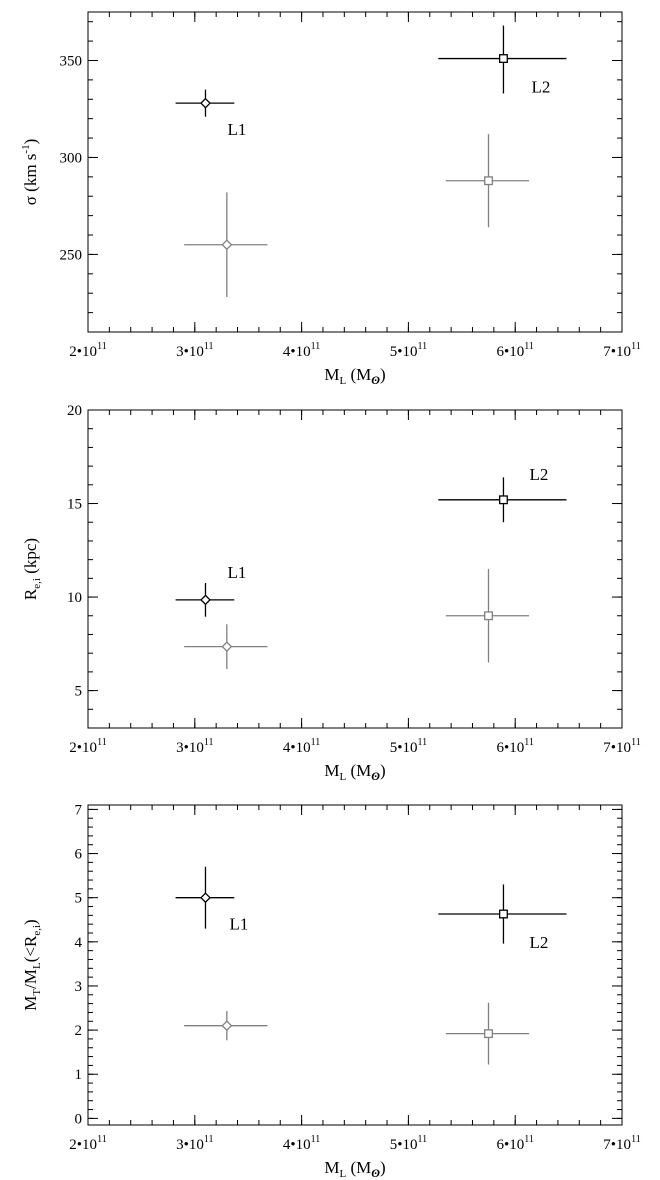  Describe the element at coordinates (79, 1031) in the screenshot. I see `y-tick-label: 2` at that location.